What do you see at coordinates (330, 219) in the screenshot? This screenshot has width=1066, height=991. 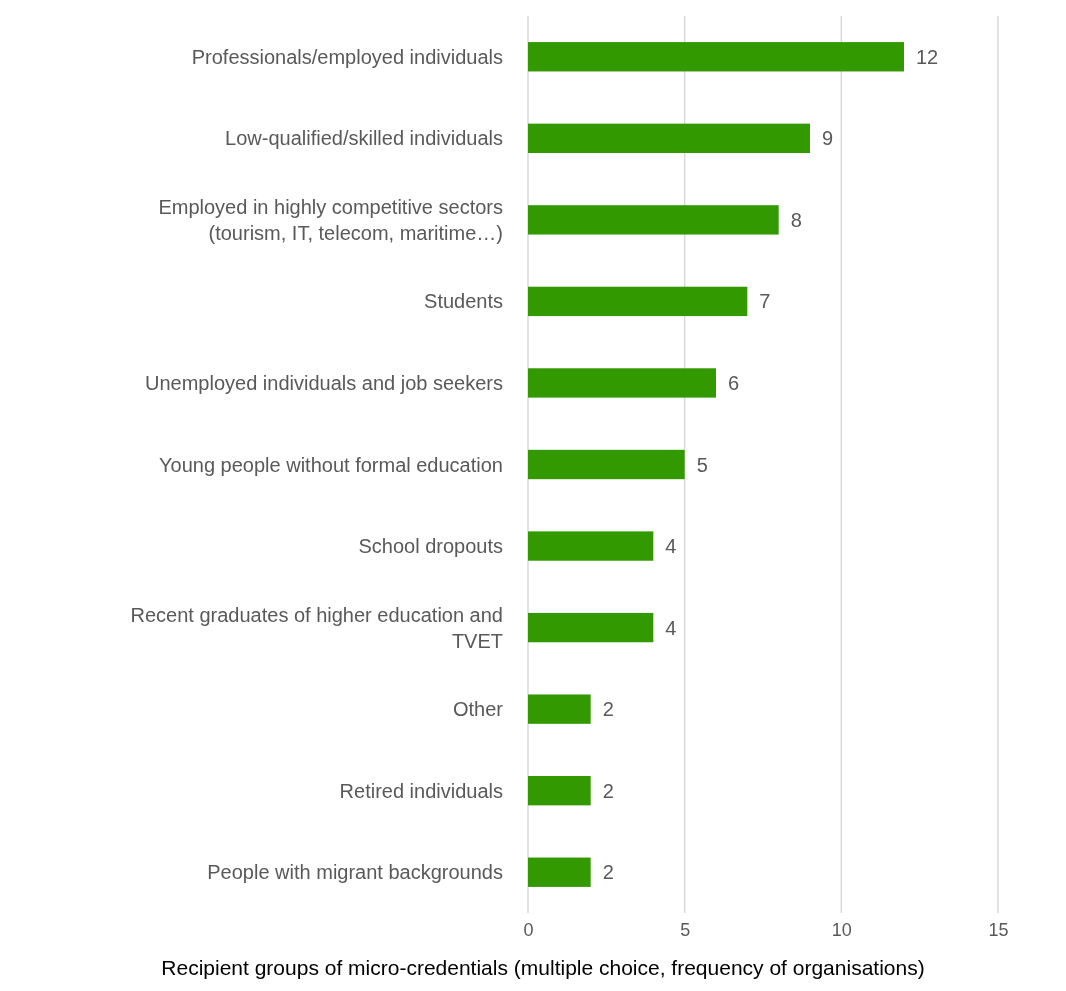 I see `y-tick-label: Employed in highly competitive sectors (tourism, IT, telecom, maritime…)` at bounding box center [330, 219].